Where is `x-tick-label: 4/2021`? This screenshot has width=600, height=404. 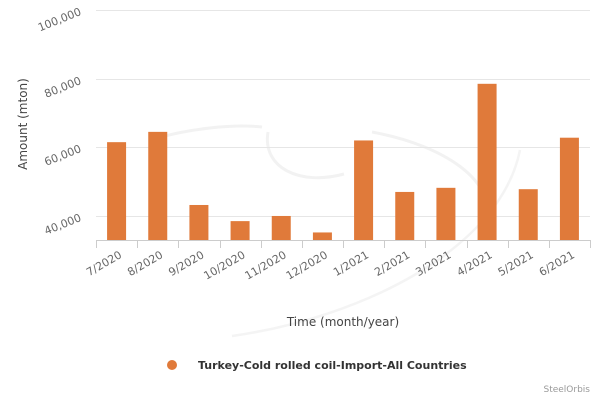
x-tick-label: 4/2021 is located at coordinates (475, 263).